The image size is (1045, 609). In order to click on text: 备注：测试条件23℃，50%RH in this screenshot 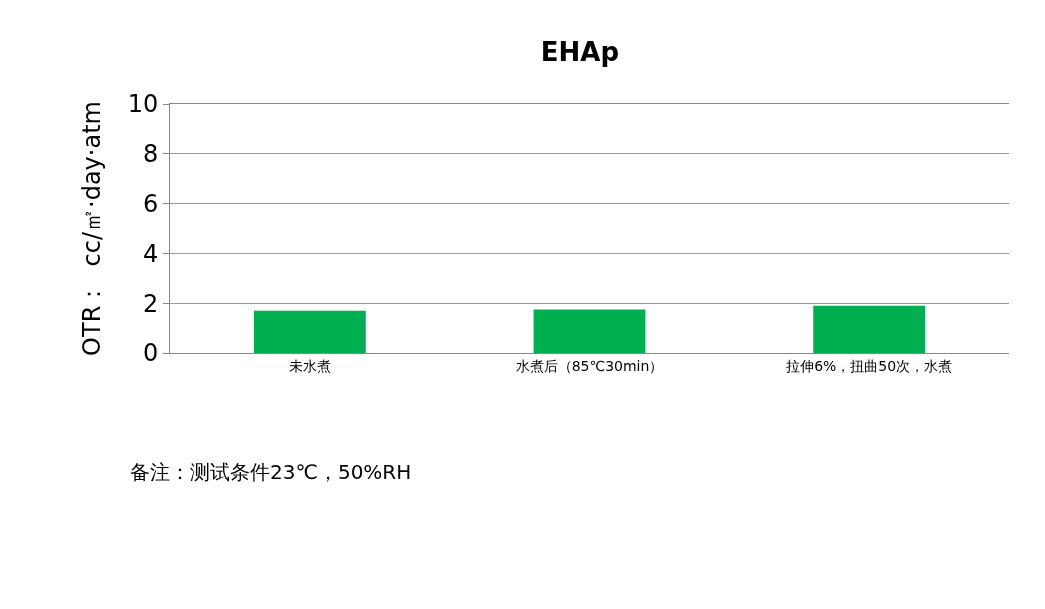, I will do `click(271, 472)`.